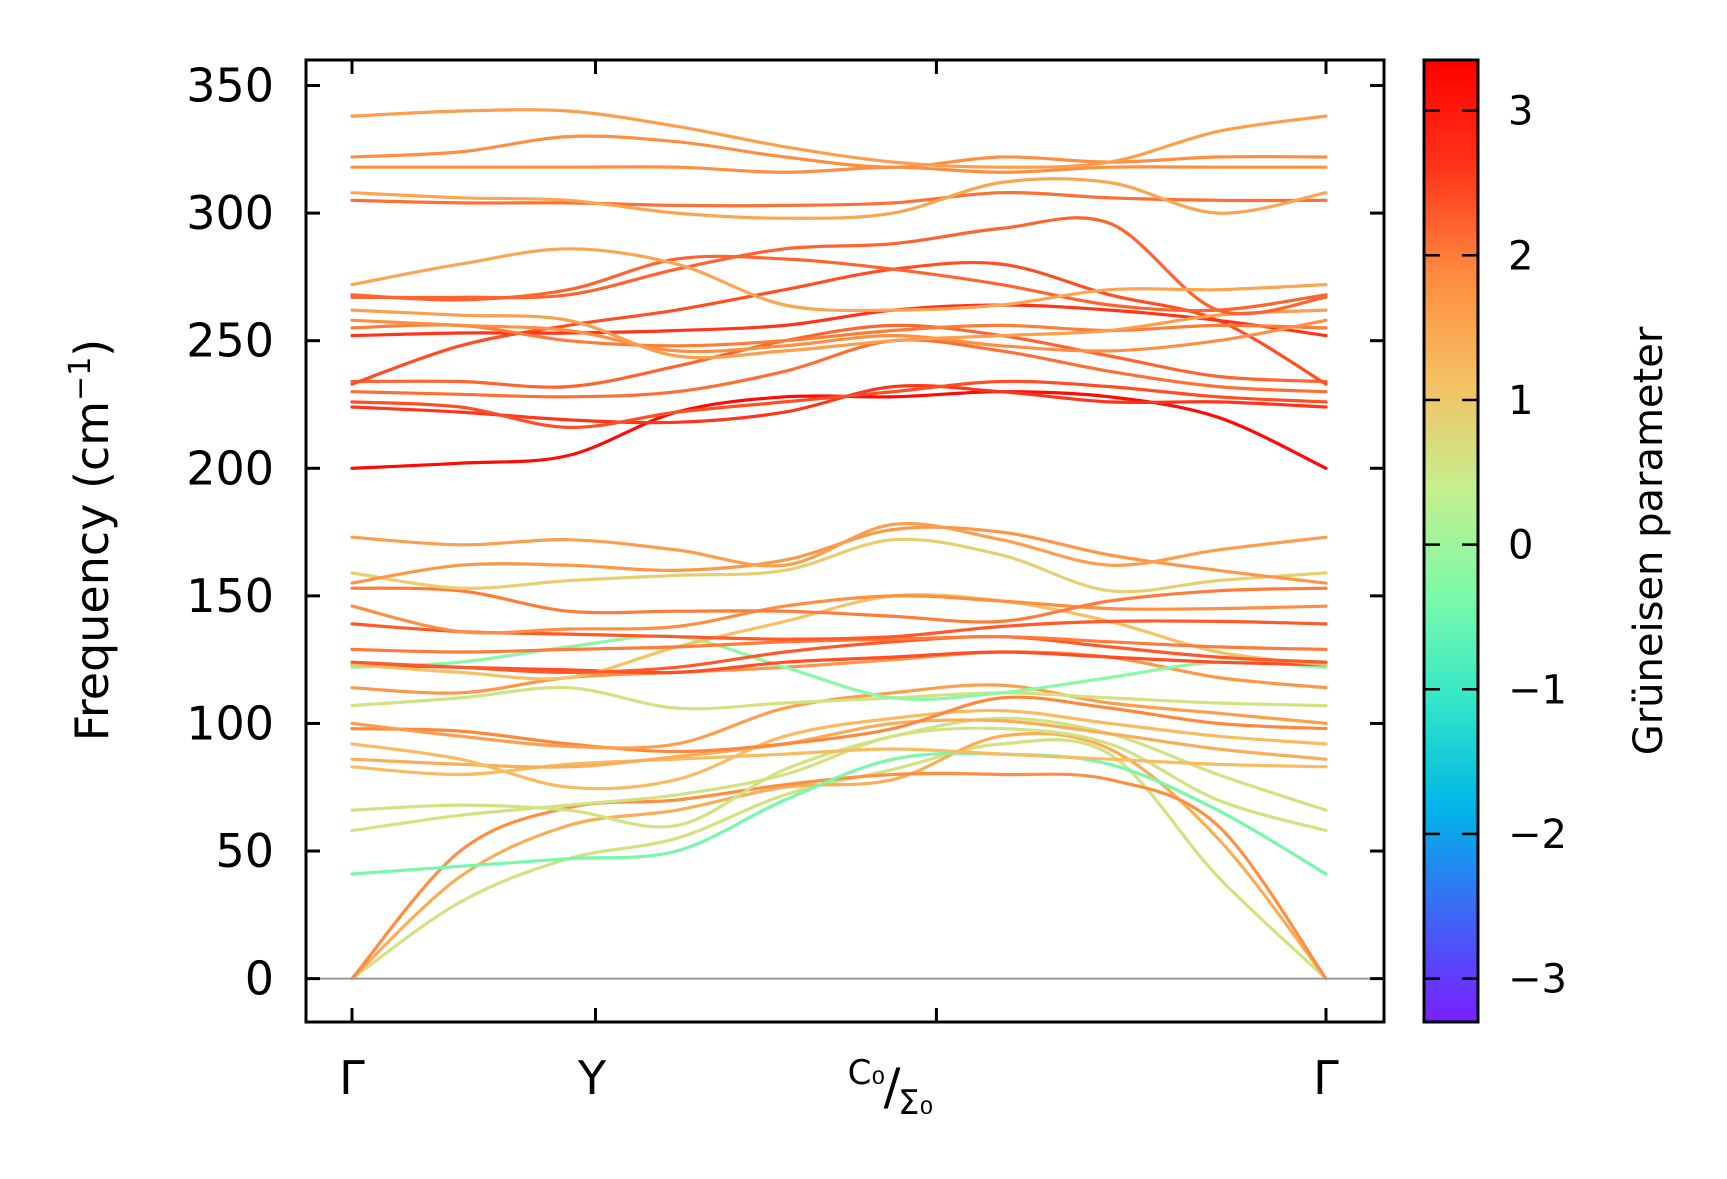 The image size is (1727, 1179). I want to click on band-b30, so click(839, 323).